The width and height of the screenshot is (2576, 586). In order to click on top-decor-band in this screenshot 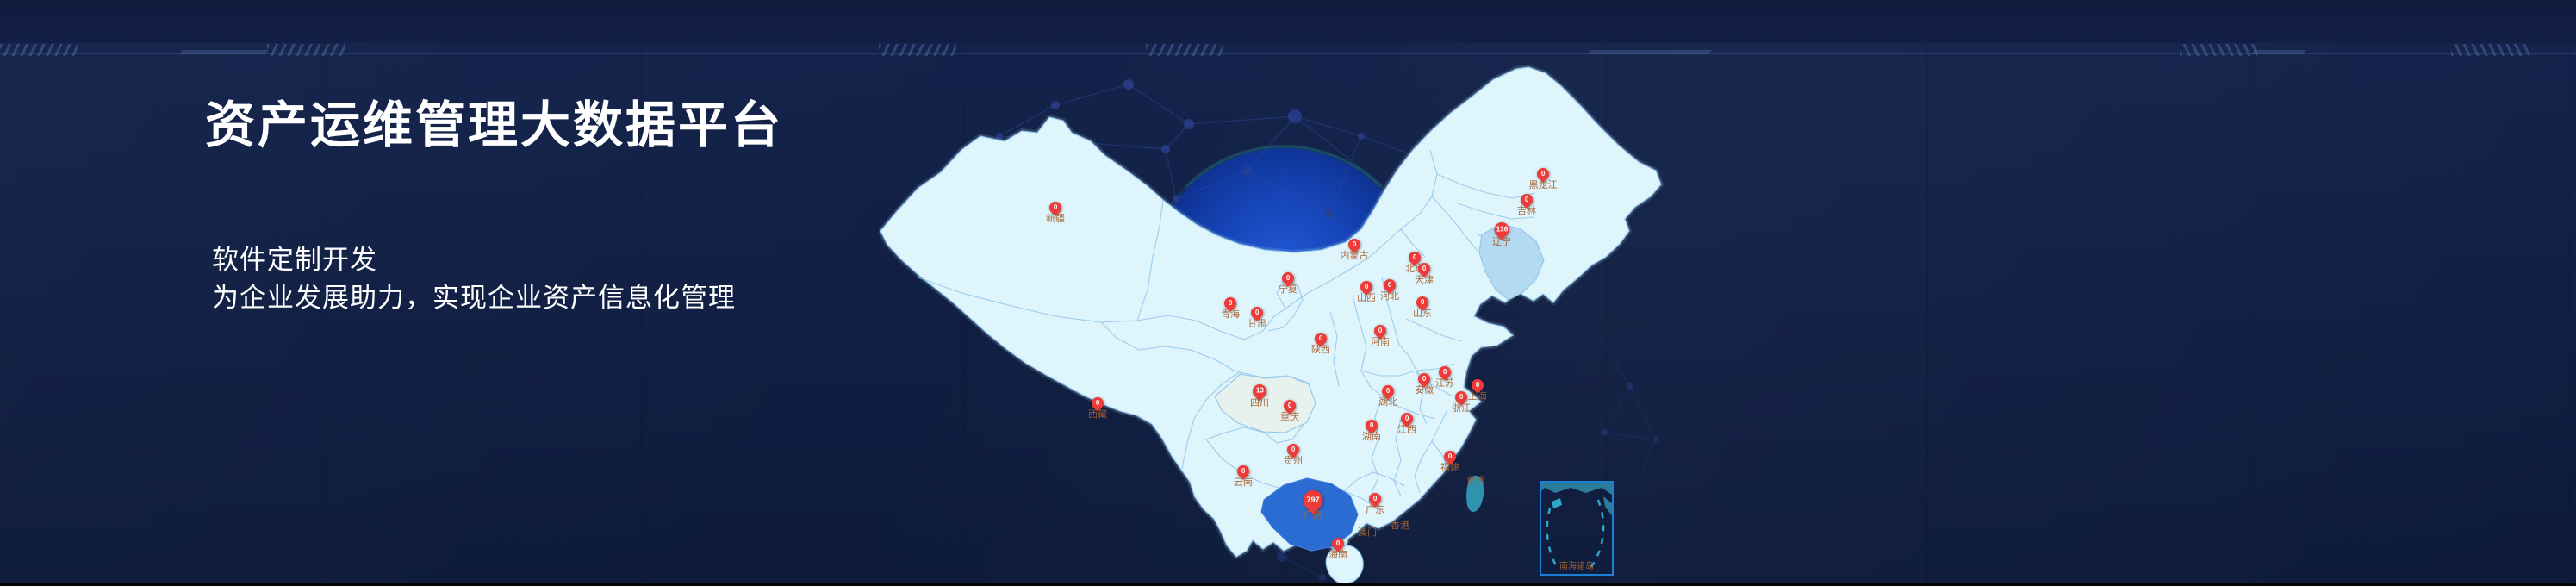, I will do `click(1288, 21)`.